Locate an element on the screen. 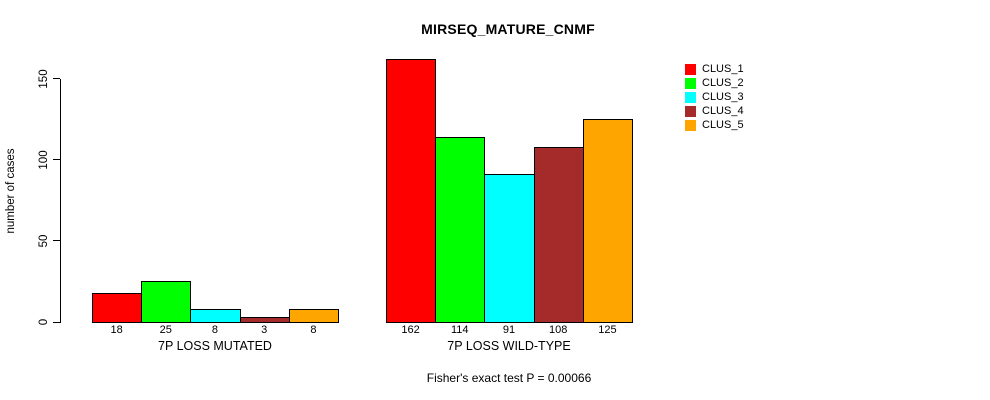  legend-item-clus_2: CLUS_2 is located at coordinates (714, 83).